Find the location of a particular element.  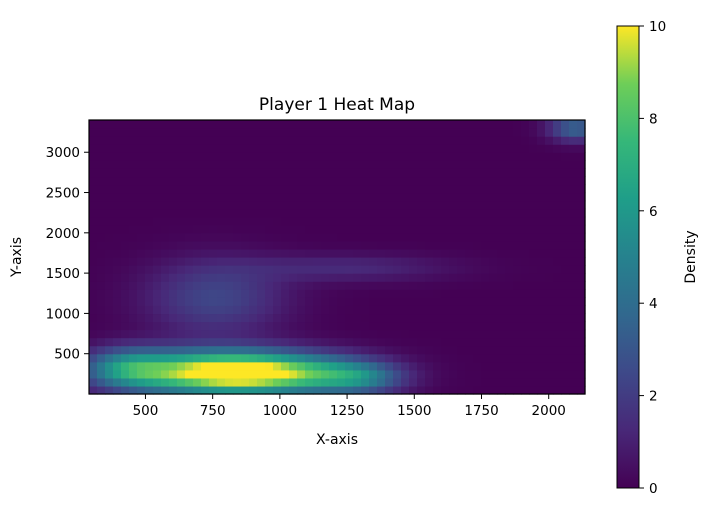

colorbar-tick-label: 0 is located at coordinates (653, 489).